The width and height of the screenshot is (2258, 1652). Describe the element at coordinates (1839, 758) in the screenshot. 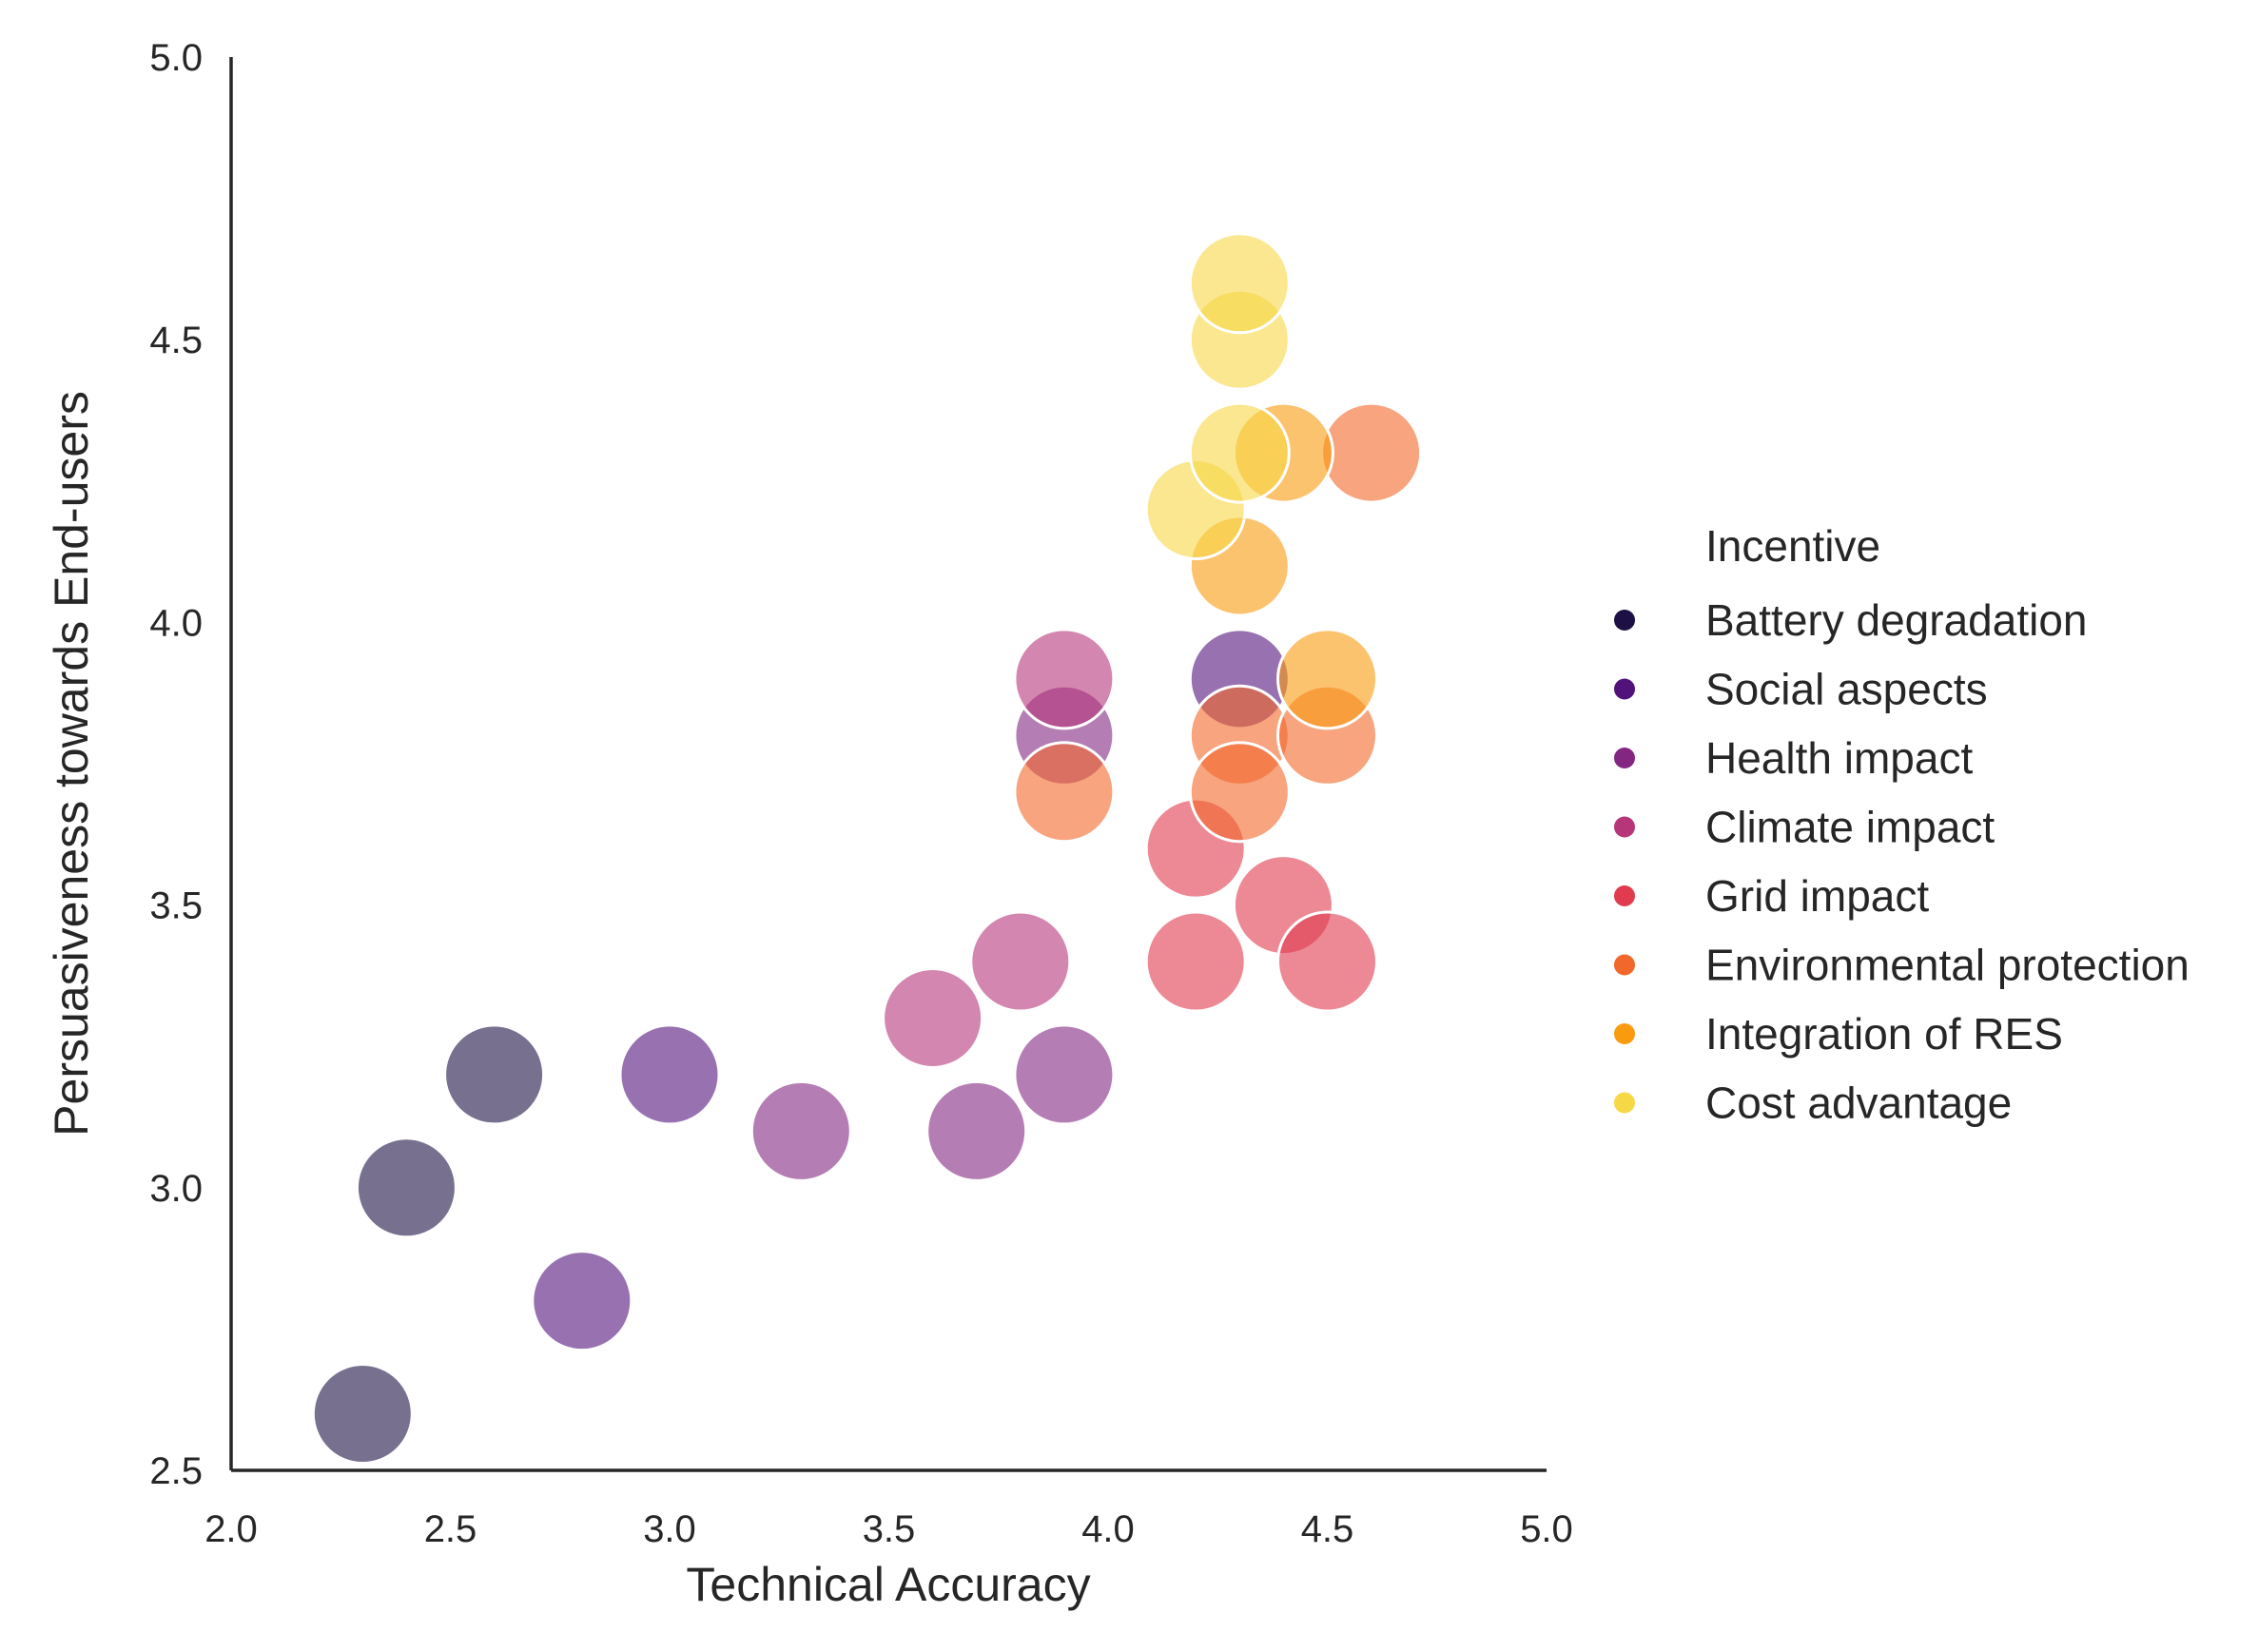

I see `legend-label: Health impact` at that location.